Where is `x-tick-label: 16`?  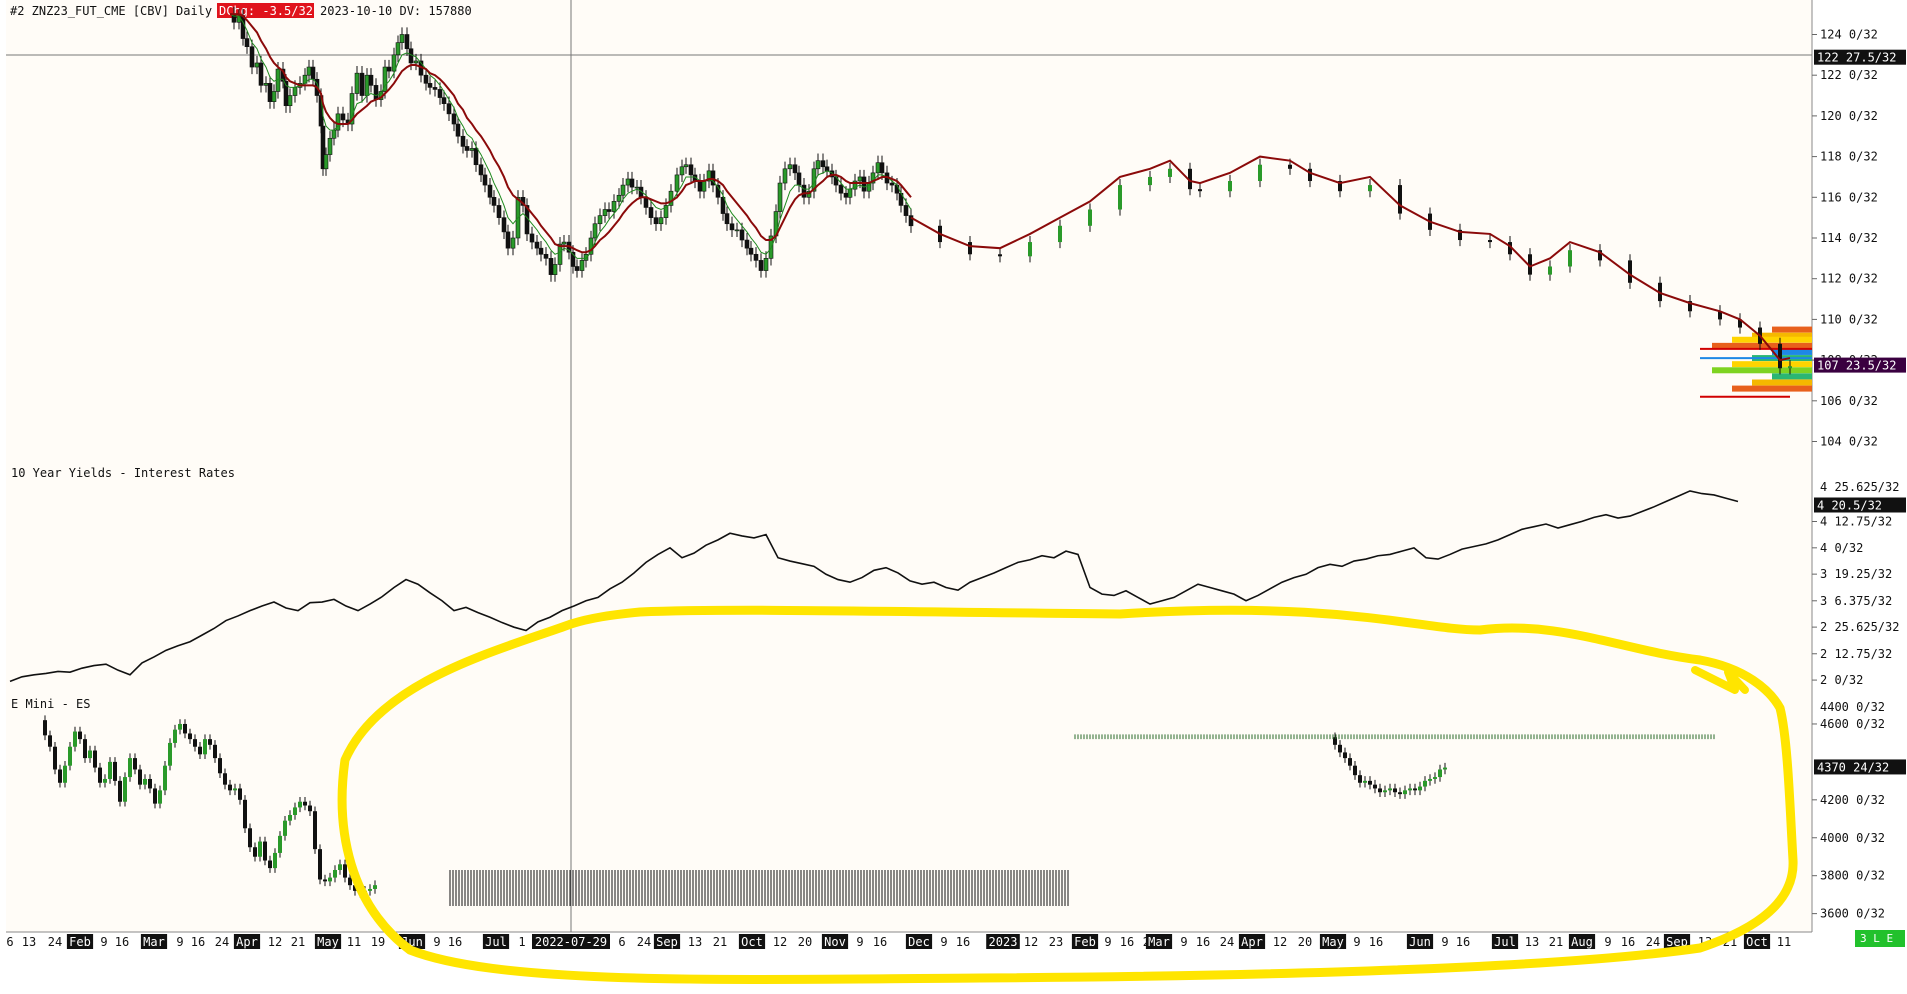
x-tick-label: 16 is located at coordinates (1127, 942).